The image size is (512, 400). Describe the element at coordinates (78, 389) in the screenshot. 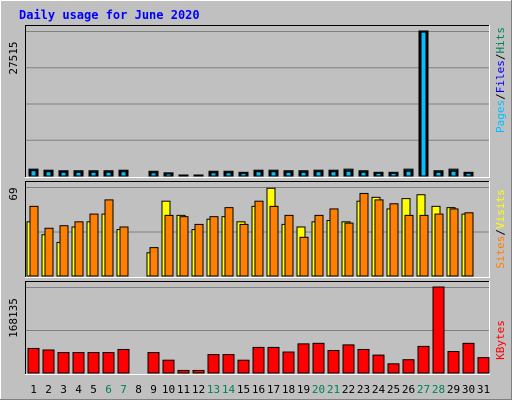

I see `x-tick-label-day-4: 4` at that location.